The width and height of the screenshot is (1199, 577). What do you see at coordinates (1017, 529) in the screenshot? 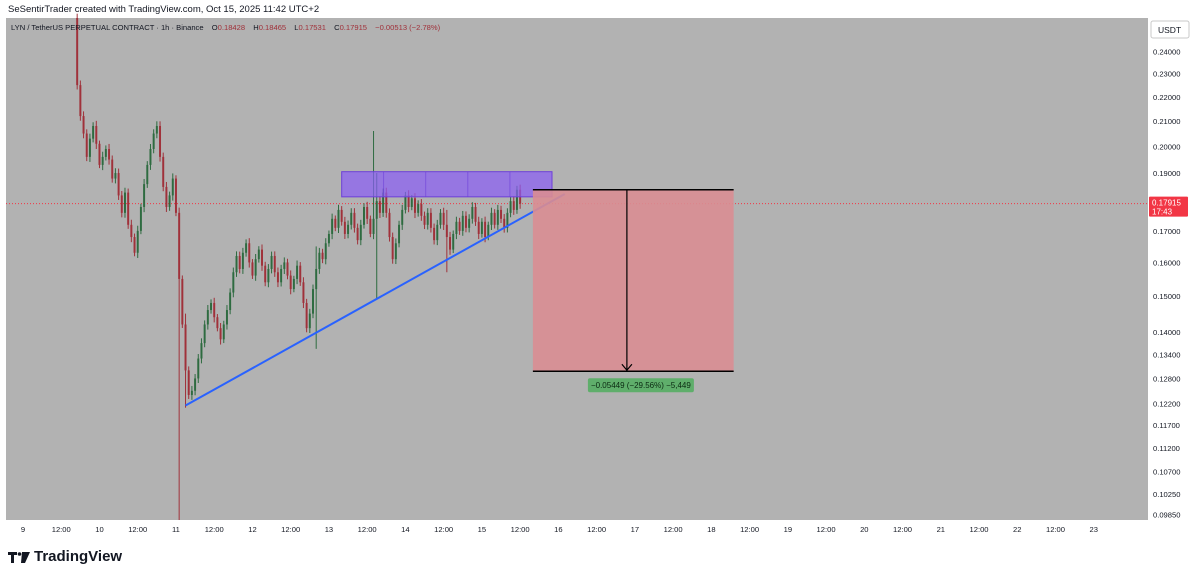
I see `time-tick-label: 22` at bounding box center [1017, 529].